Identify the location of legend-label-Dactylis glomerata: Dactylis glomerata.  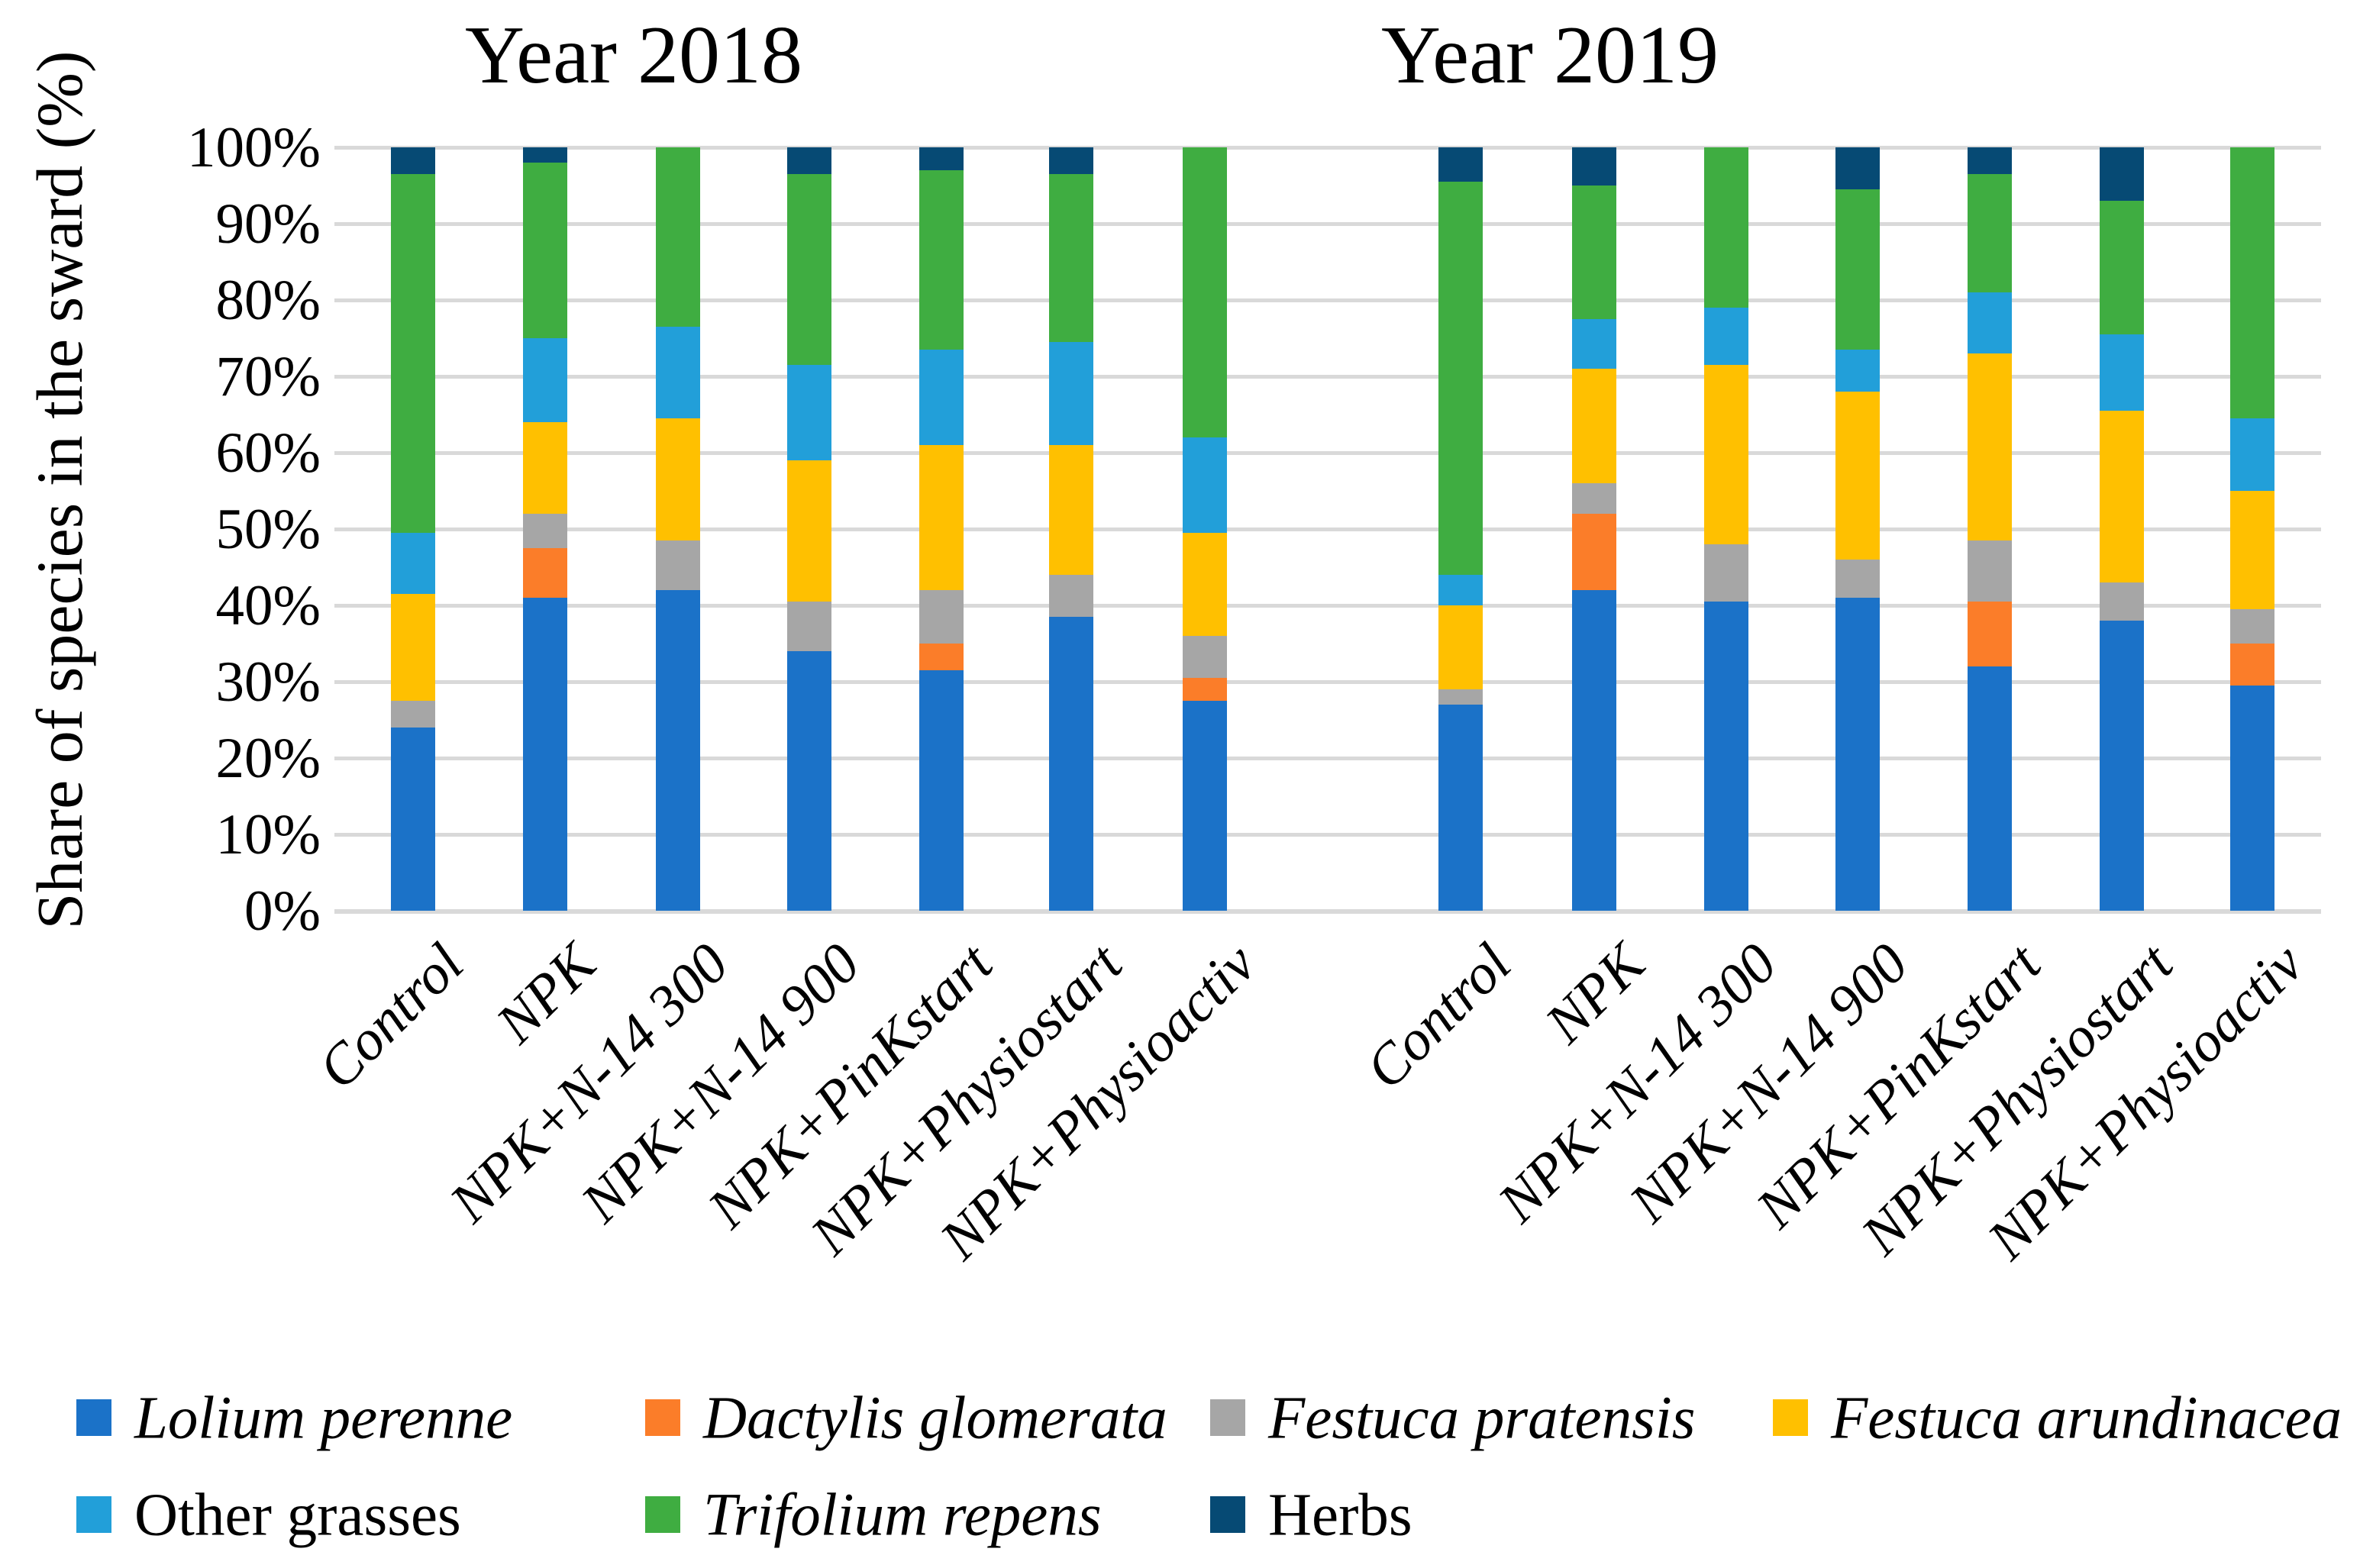
(935, 1418).